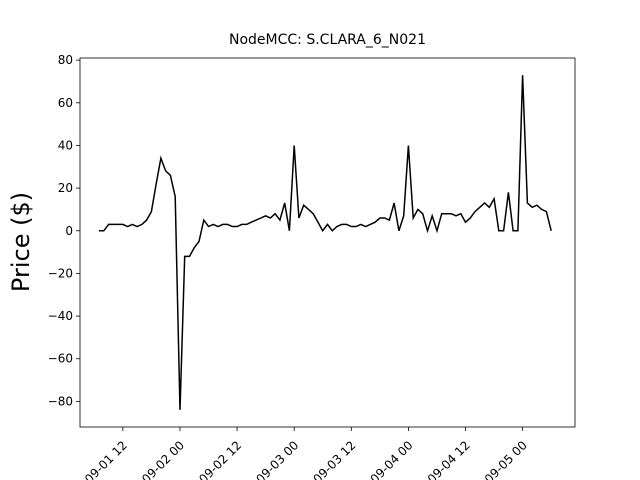  Describe the element at coordinates (65, 145) in the screenshot. I see `y-tick-label: 40` at that location.